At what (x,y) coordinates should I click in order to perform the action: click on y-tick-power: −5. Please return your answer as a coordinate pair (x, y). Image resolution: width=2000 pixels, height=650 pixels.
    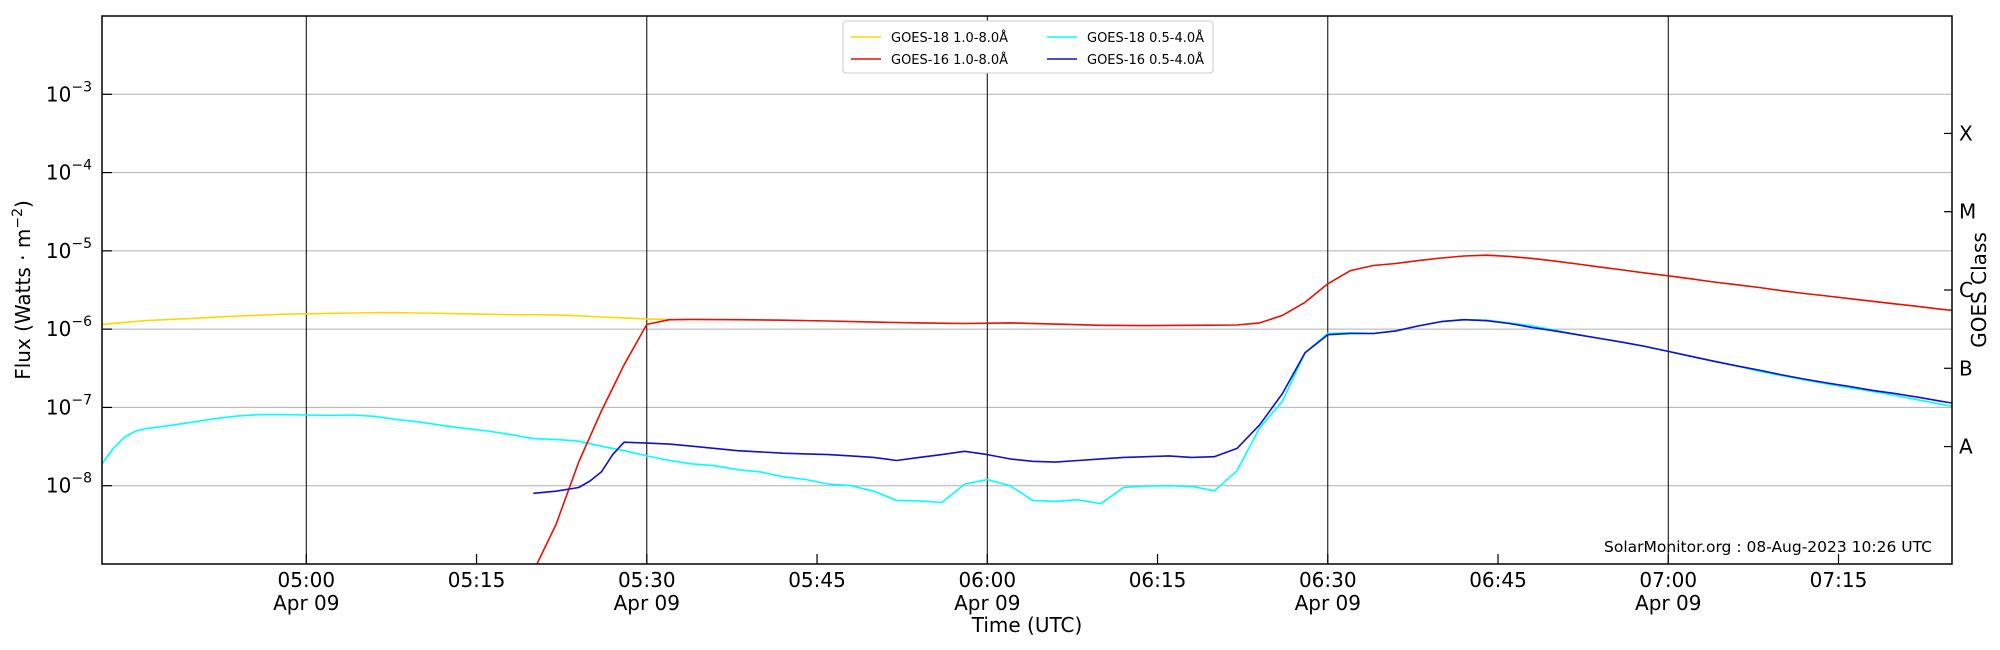
    Looking at the image, I should click on (81, 244).